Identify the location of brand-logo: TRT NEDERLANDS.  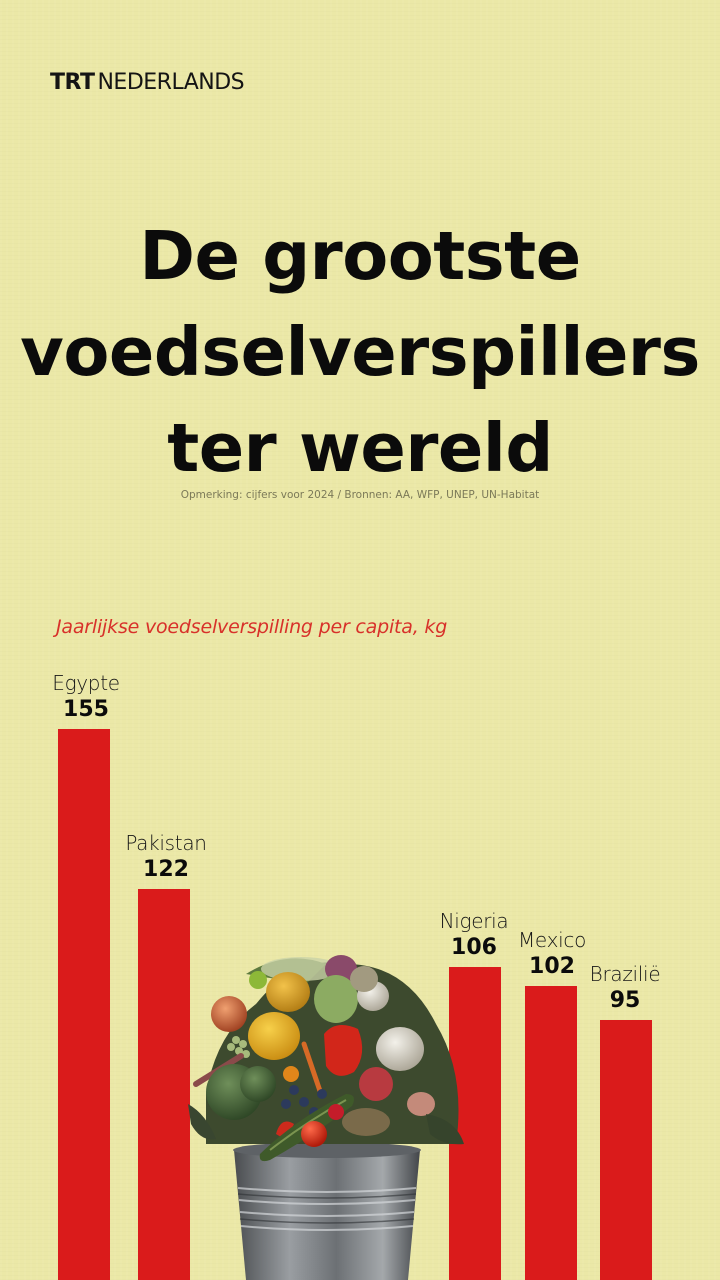
(147, 82).